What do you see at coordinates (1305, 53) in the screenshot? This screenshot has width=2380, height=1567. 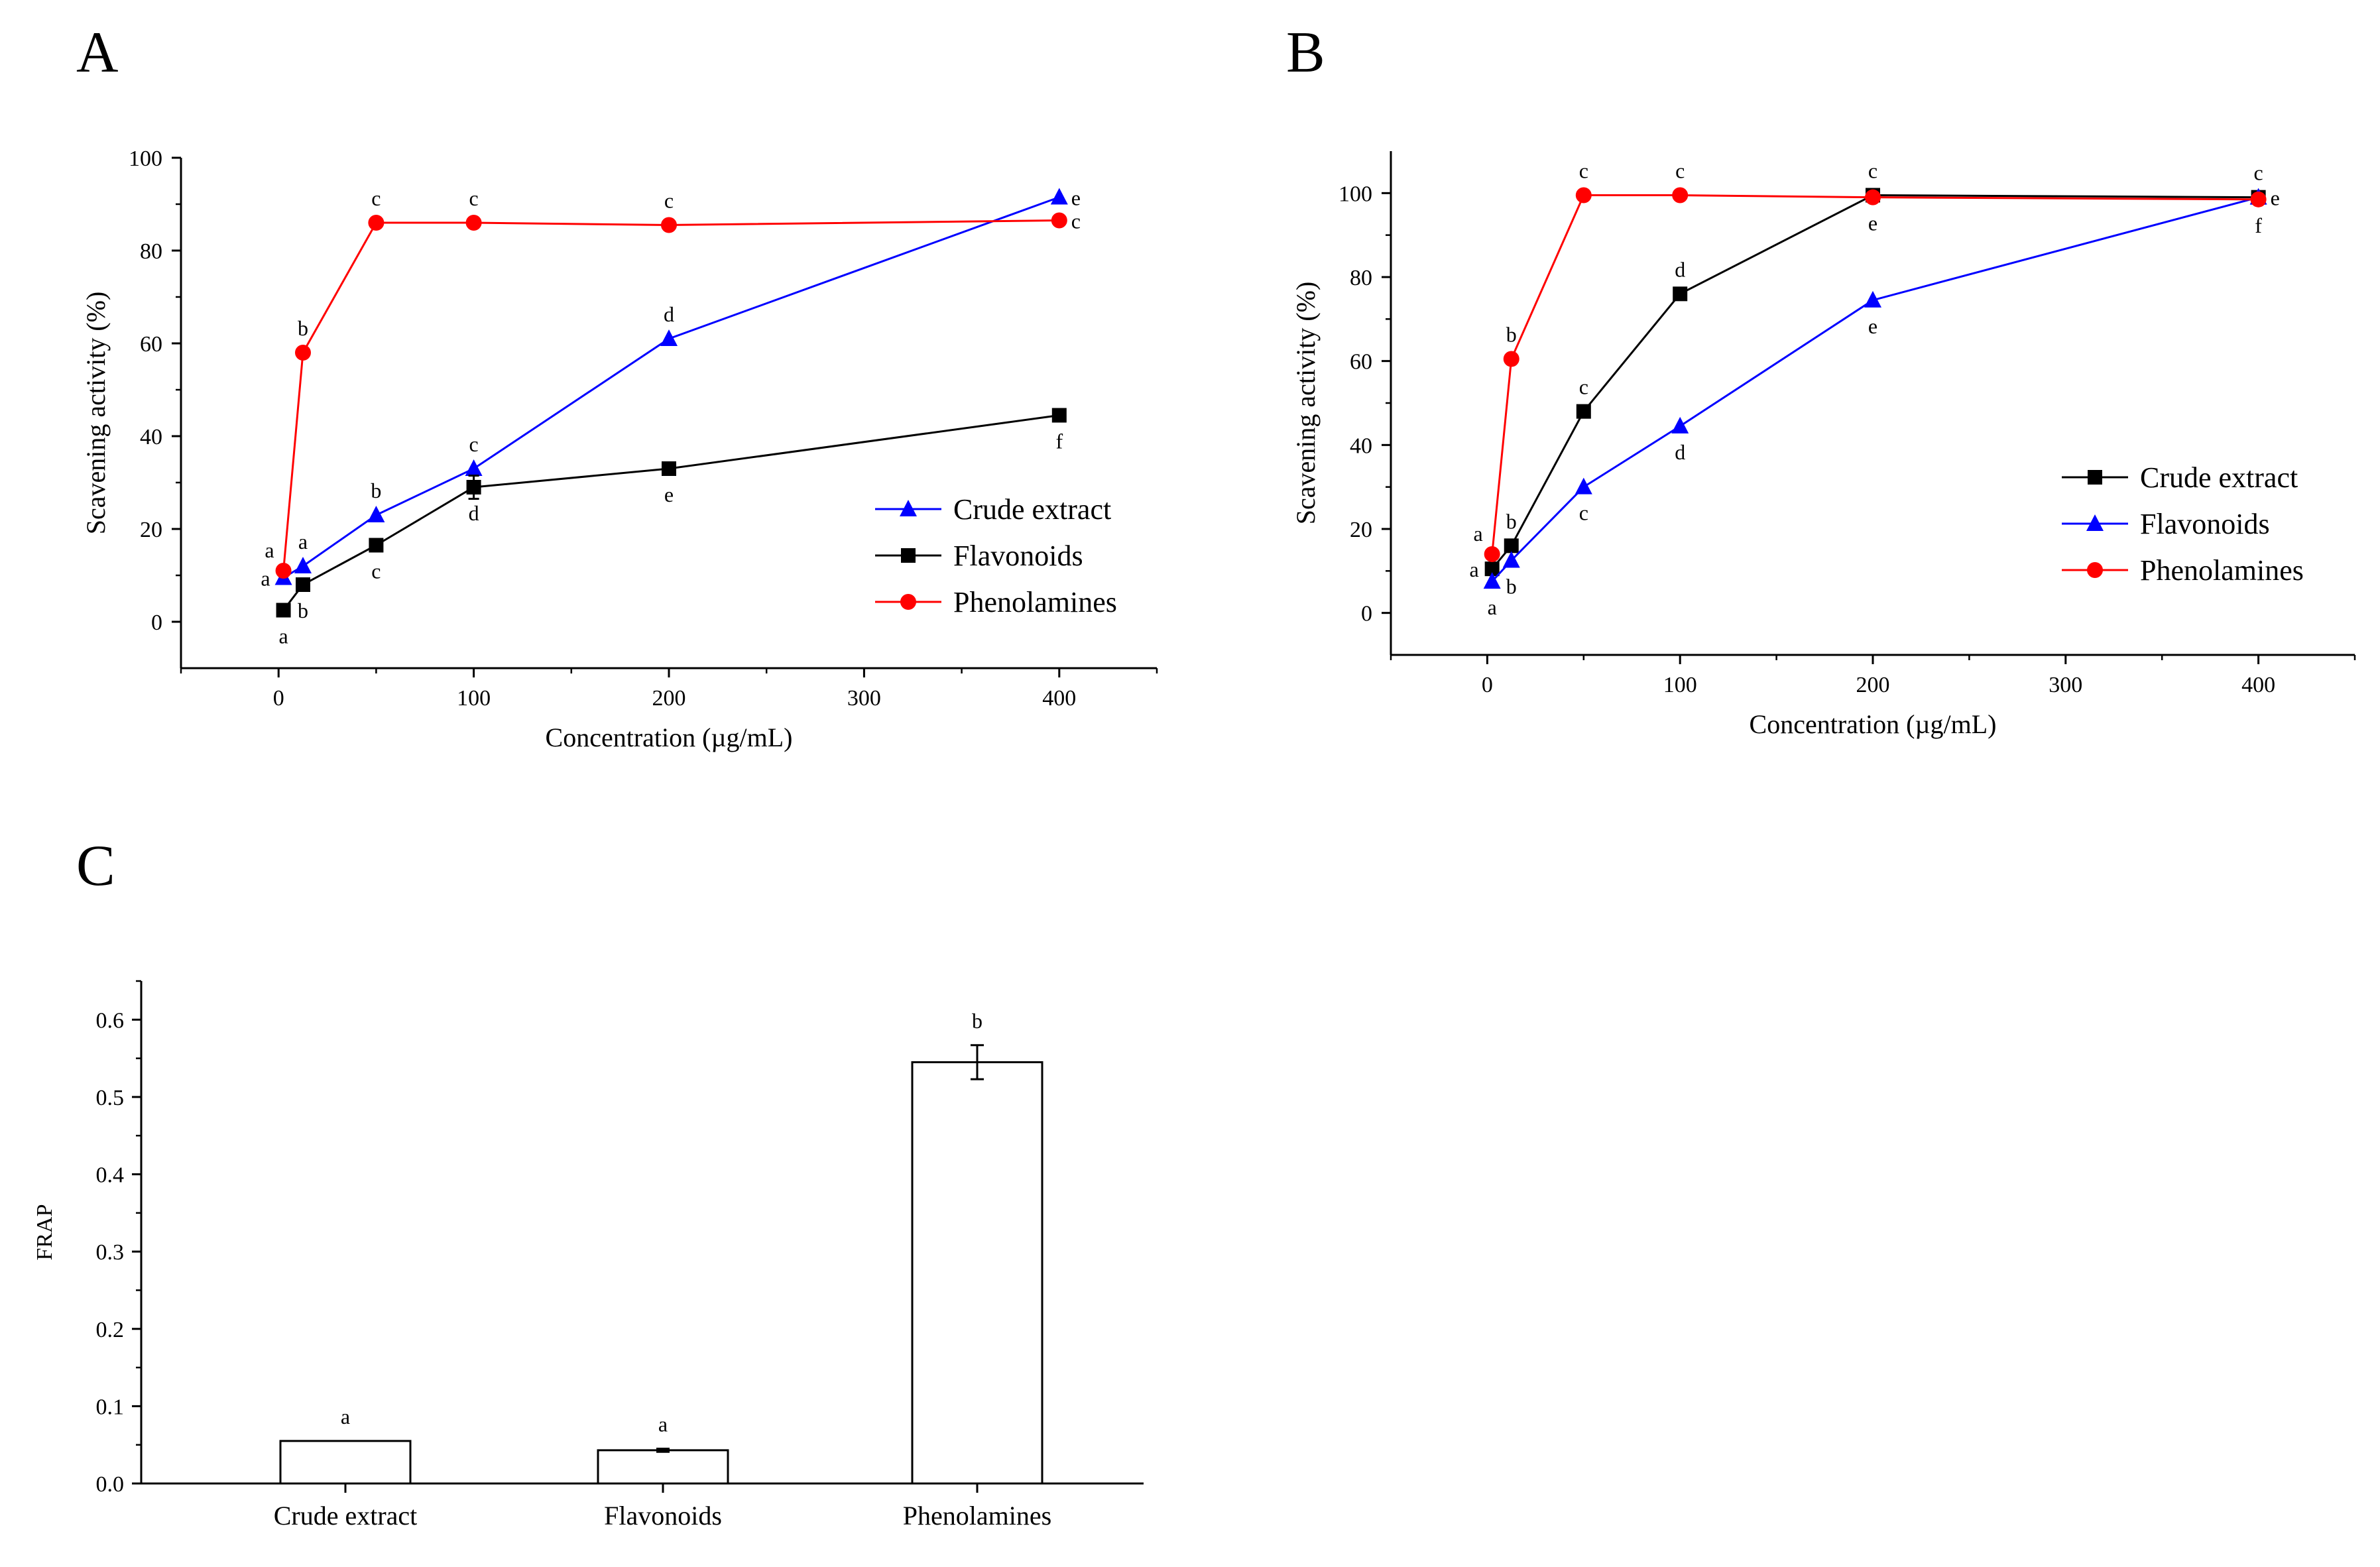 I see `panel-label-b: B` at bounding box center [1305, 53].